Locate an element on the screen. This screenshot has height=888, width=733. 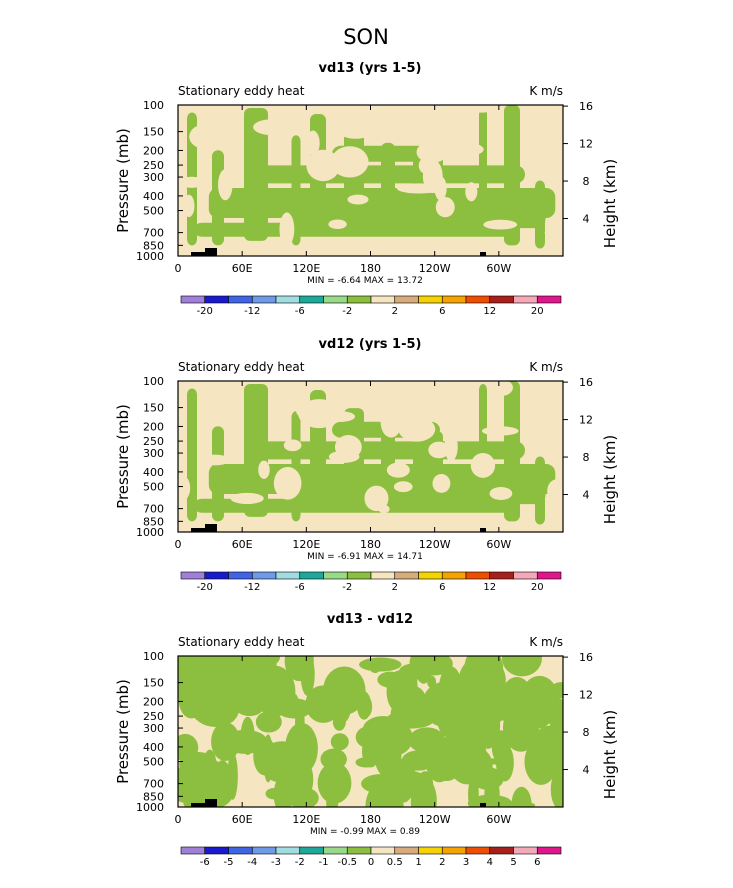
panel-units: K m/s is located at coordinates (546, 367).